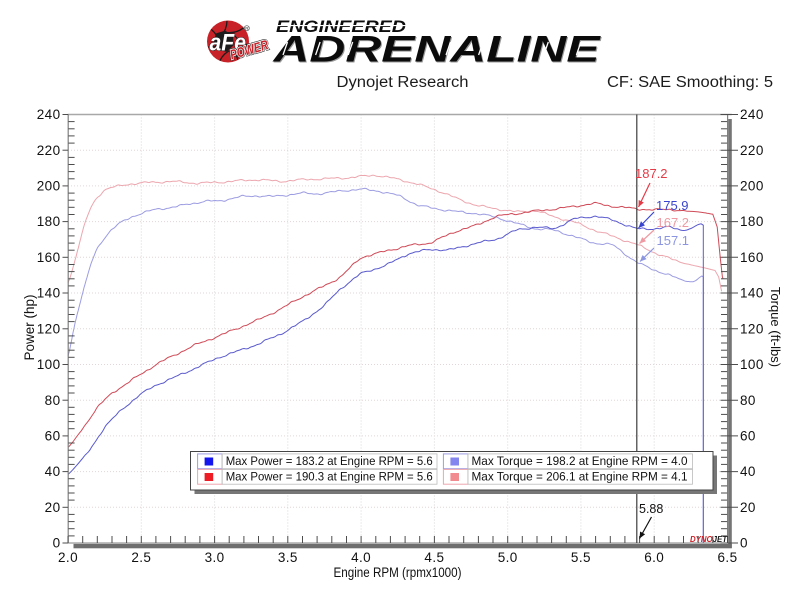 This screenshot has width=800, height=600. Describe the element at coordinates (403, 82) in the screenshot. I see `svg-text: Dynojet Research` at that location.